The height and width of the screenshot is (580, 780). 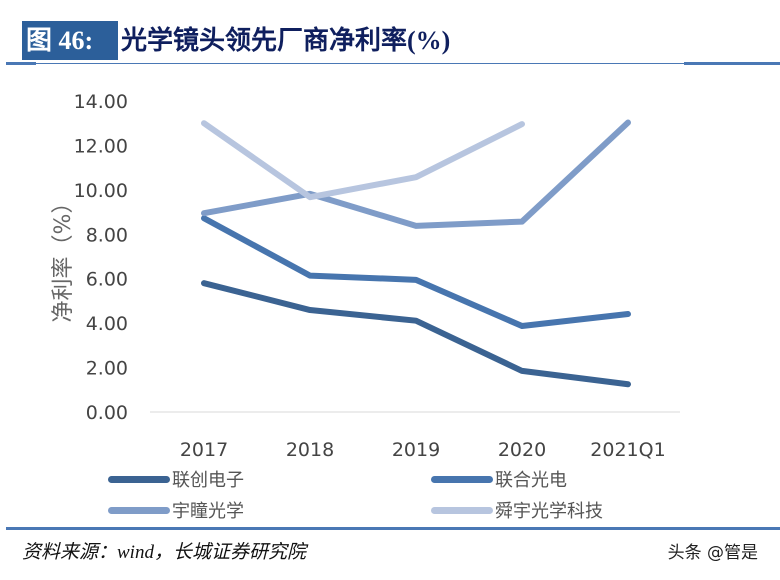 I want to click on x-tick-label: 2018, so click(x=310, y=449).